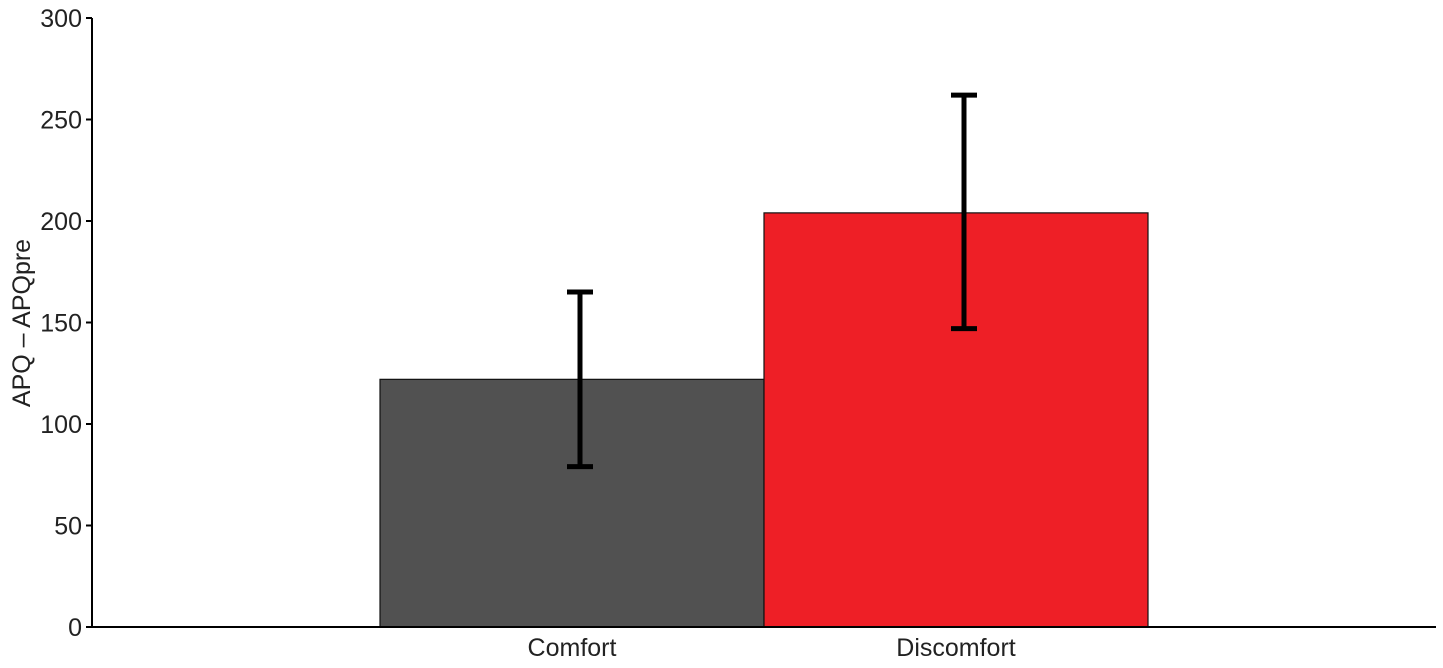  I want to click on x-tick-label-discomfort: Discomfort, so click(956, 648).